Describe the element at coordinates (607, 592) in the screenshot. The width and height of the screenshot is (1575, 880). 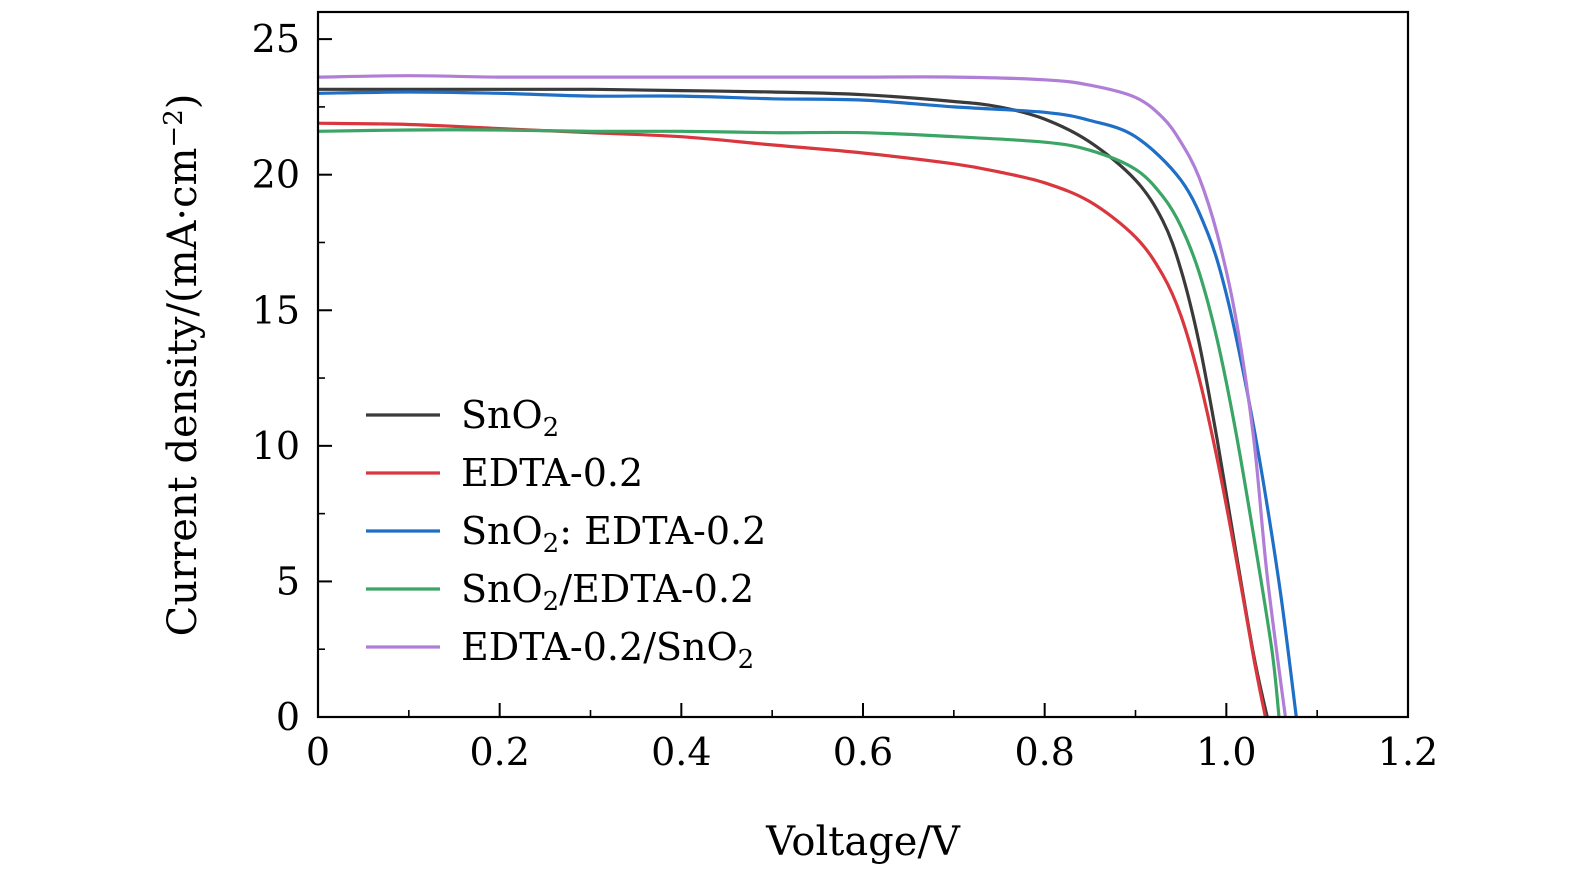
I see `legend-label: SnO2/EDTA-0.2` at that location.